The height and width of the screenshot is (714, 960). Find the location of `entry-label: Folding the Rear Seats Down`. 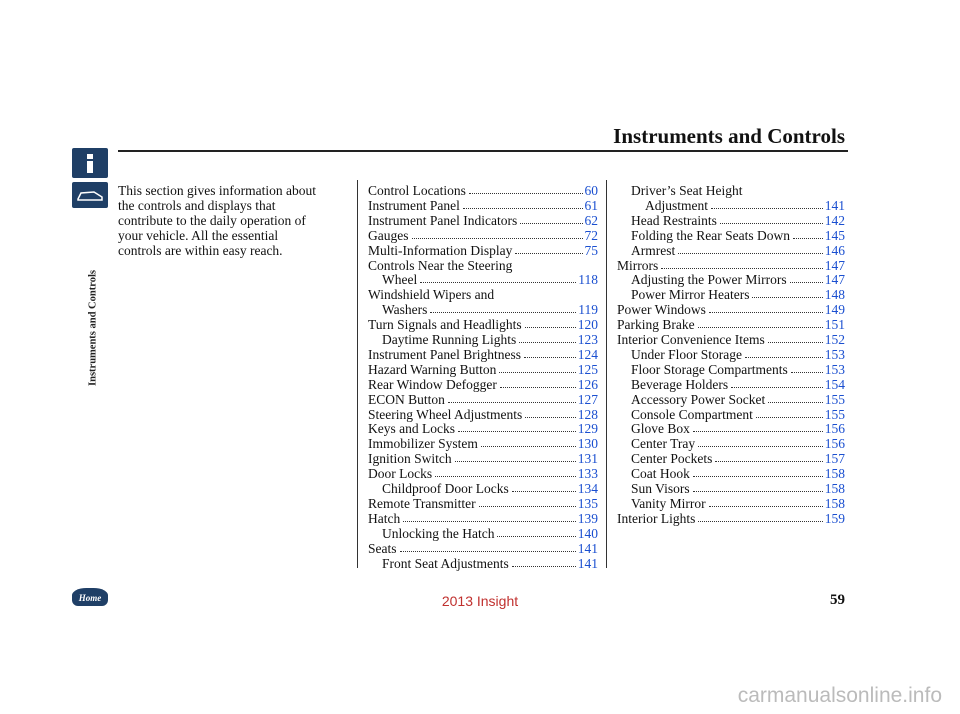

entry-label: Folding the Rear Seats Down is located at coordinates (710, 235).